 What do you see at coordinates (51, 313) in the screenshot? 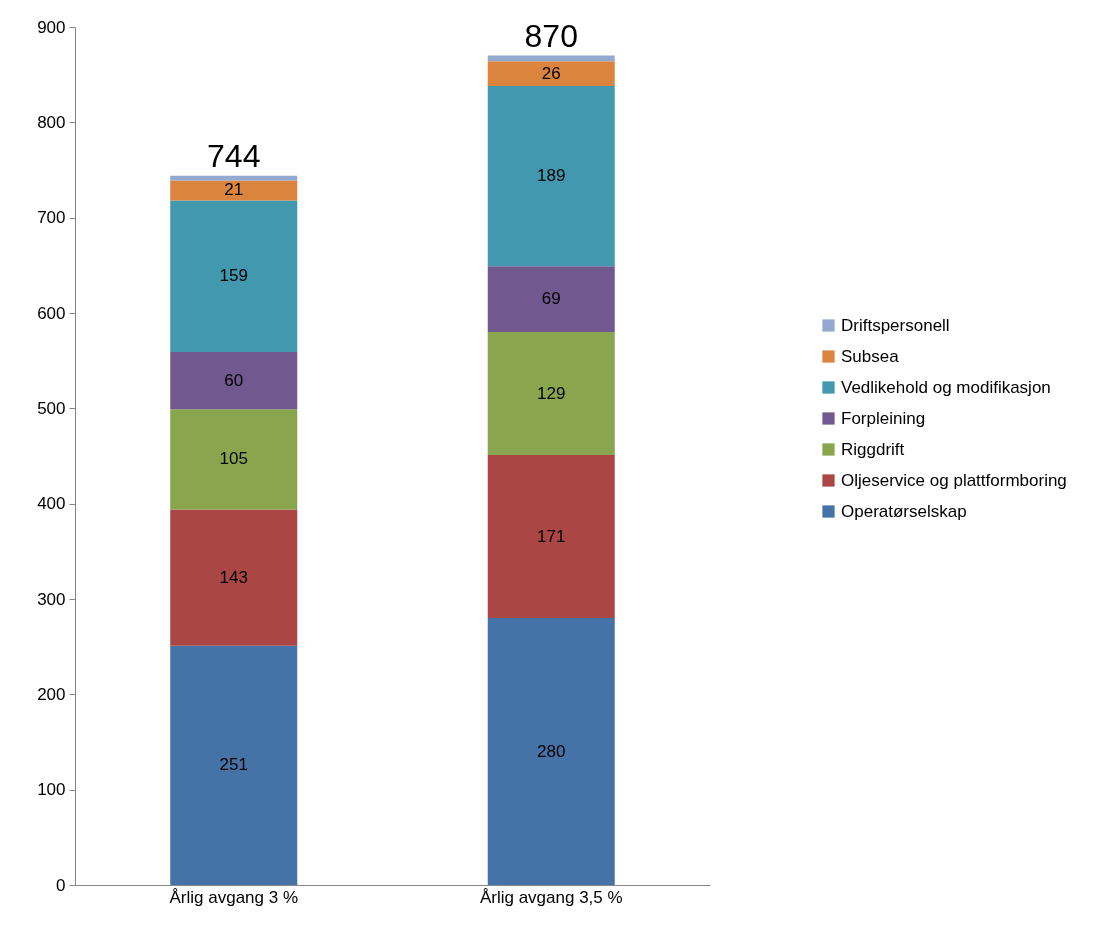
I see `y-tick-label: 600` at bounding box center [51, 313].